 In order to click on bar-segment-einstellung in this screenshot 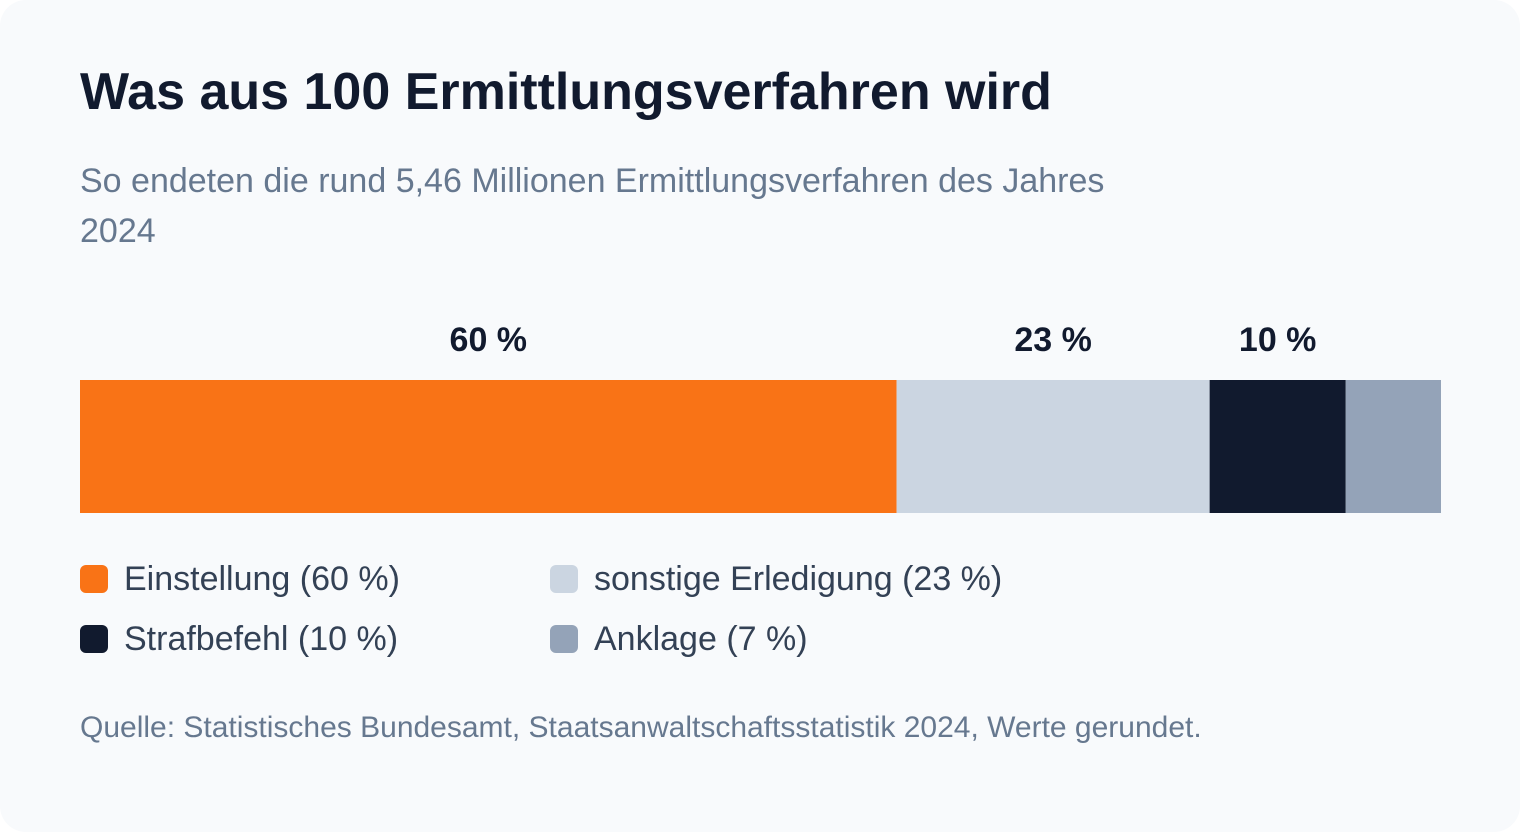, I will do `click(488, 446)`.